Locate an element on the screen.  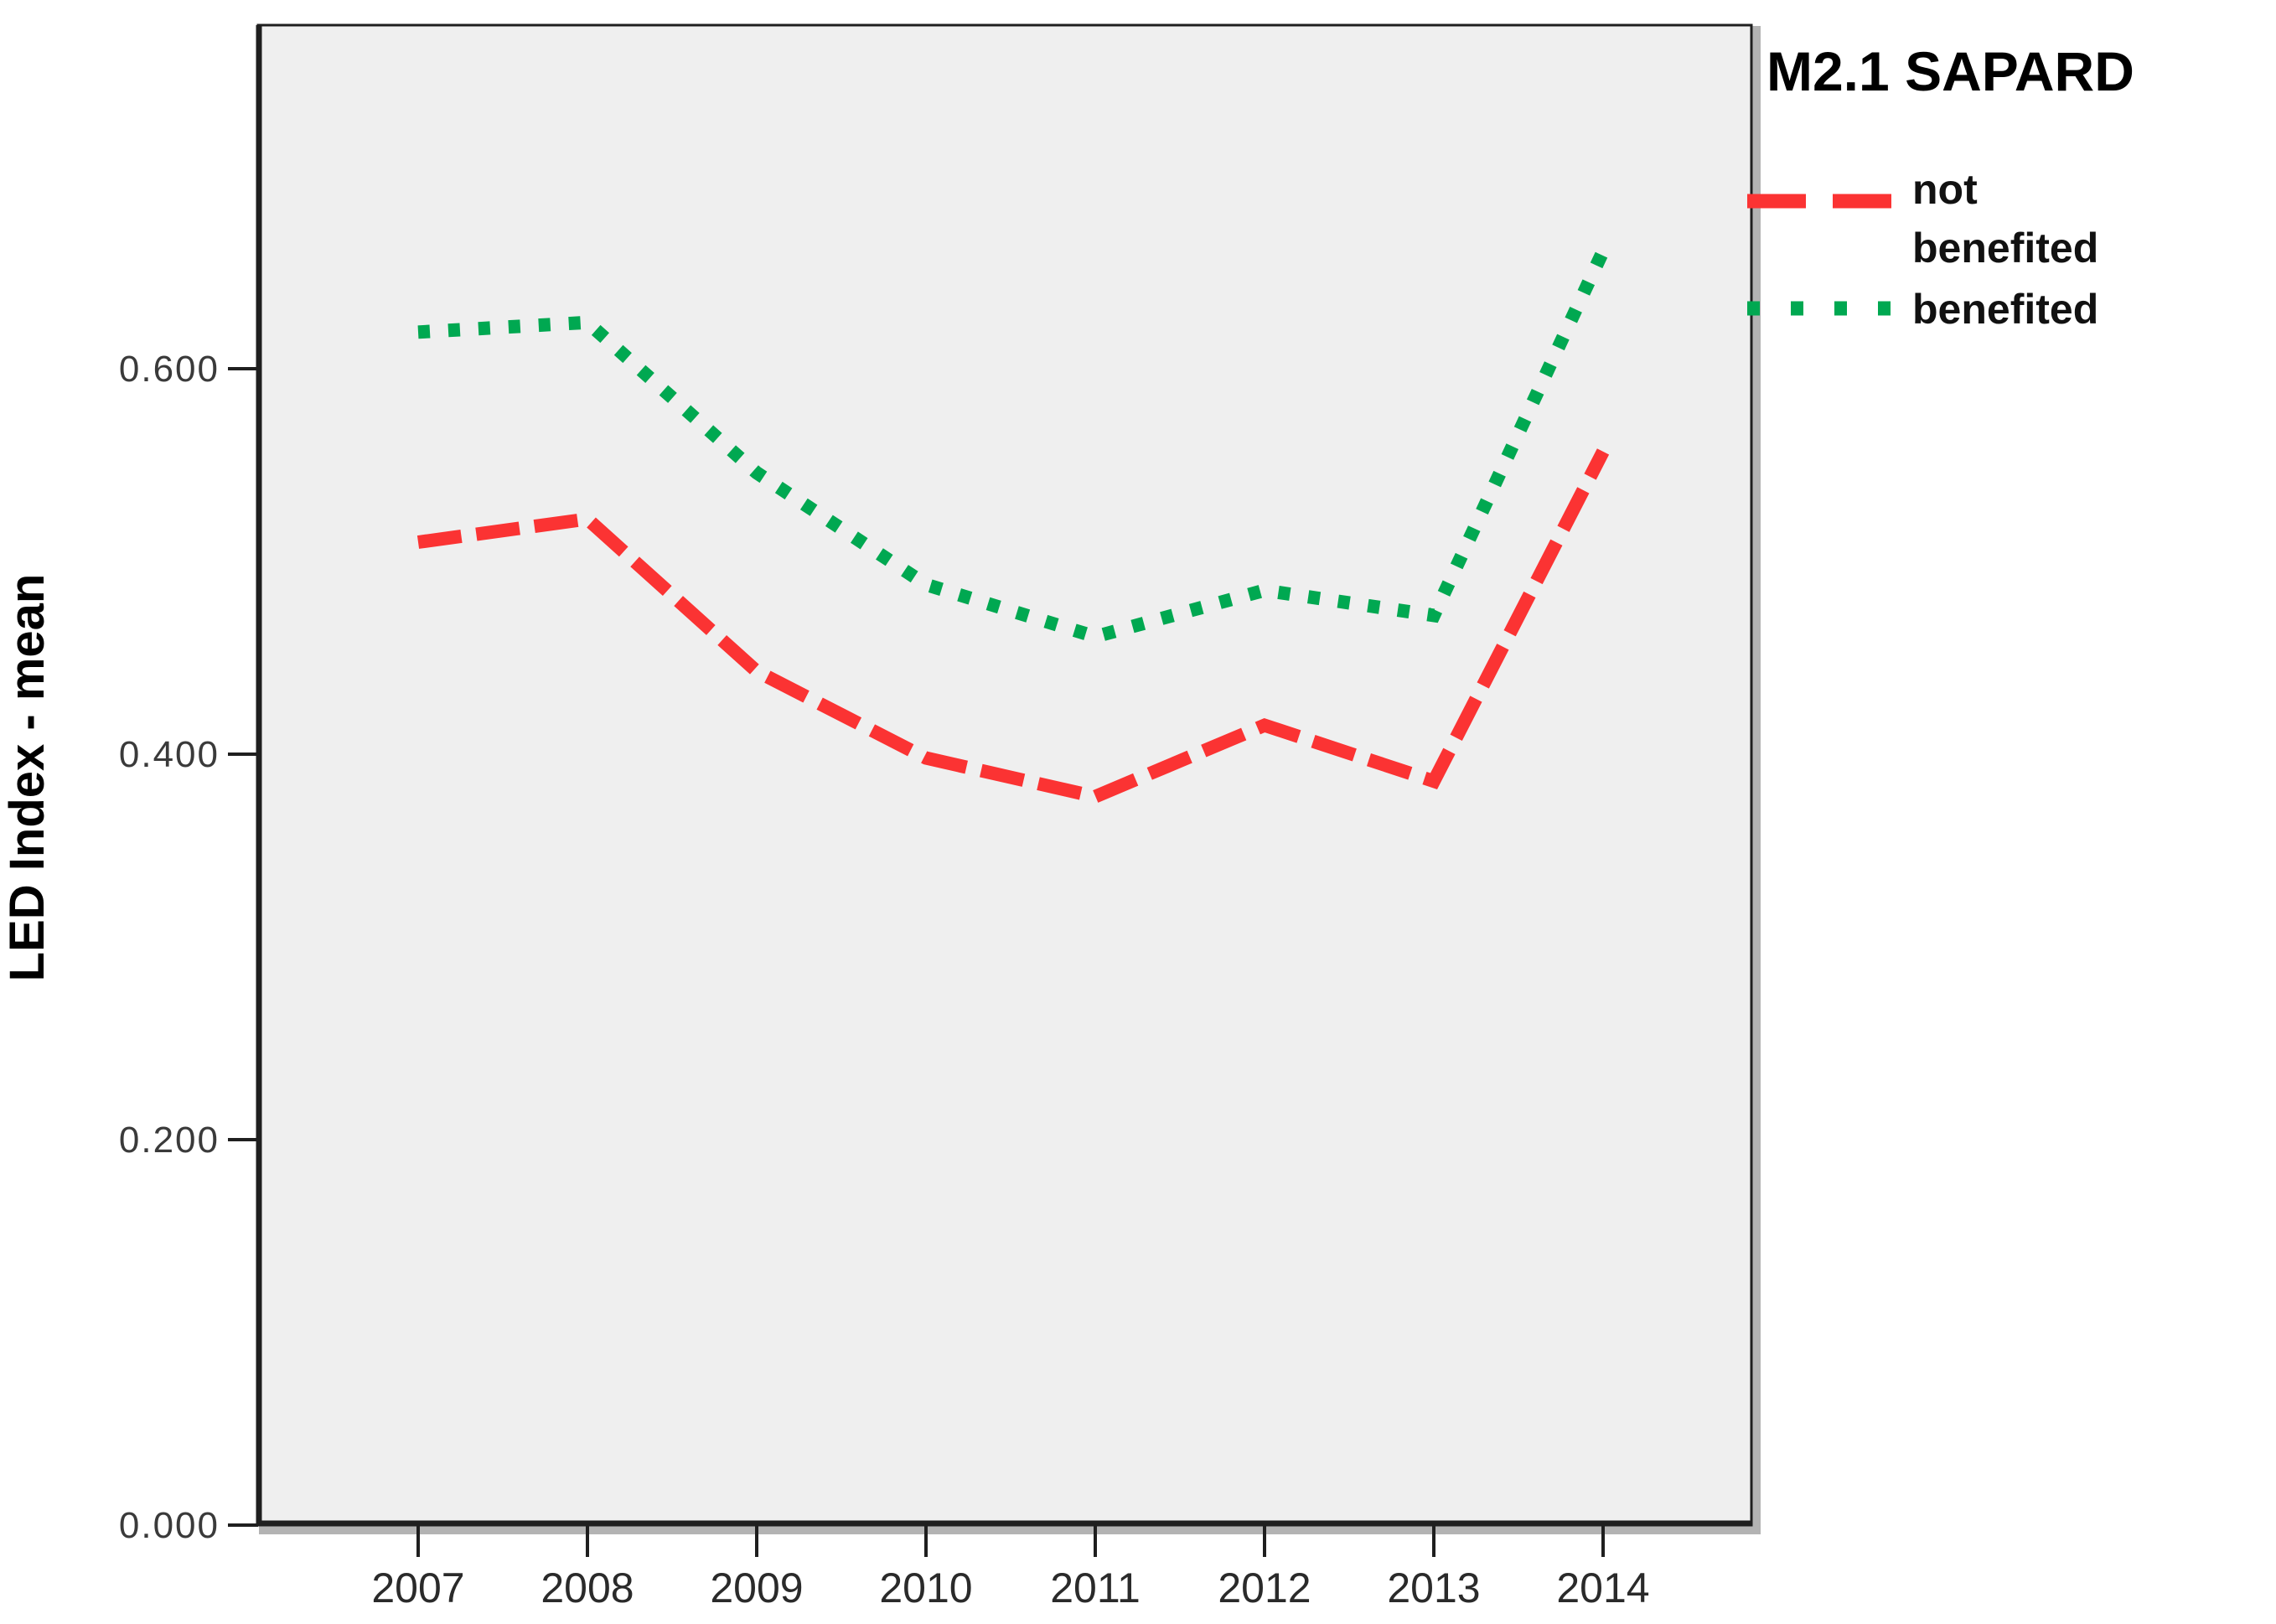
legend: M2.1 SAPARD not benefited benefited is located at coordinates (1940, 186).